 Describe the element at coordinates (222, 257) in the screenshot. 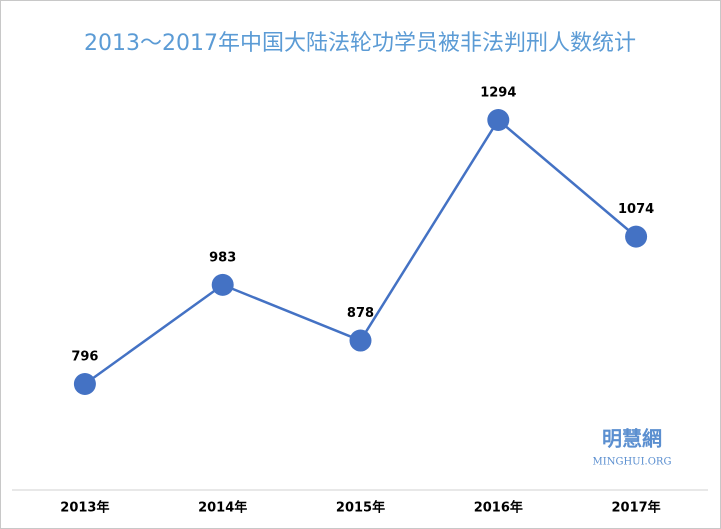

I see `data-label: 983` at that location.